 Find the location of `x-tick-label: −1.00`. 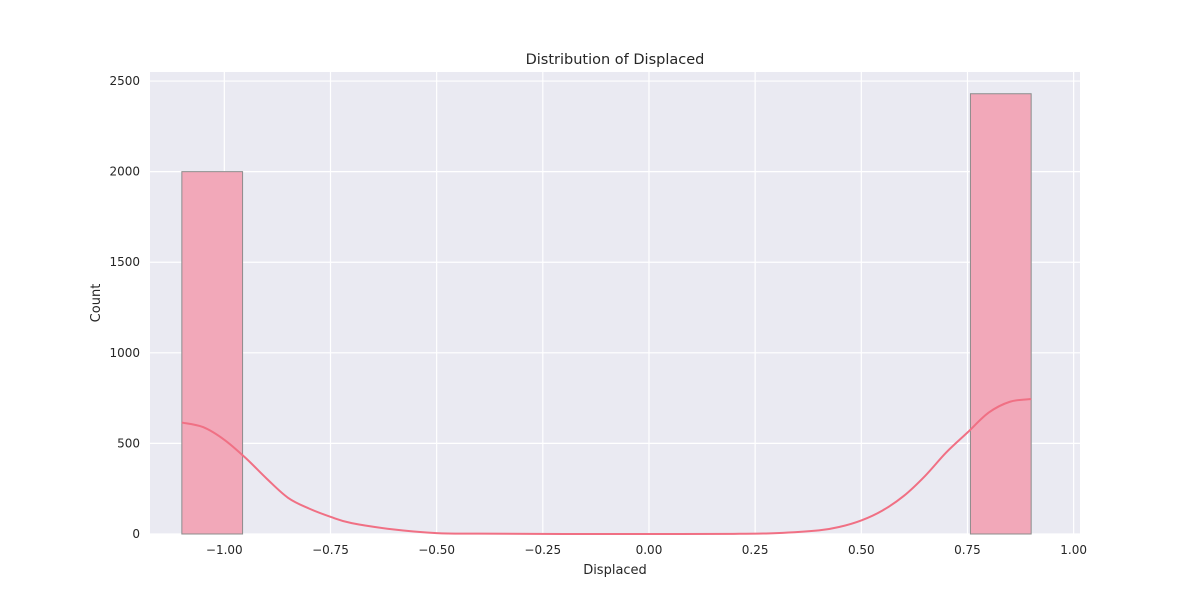

x-tick-label: −1.00 is located at coordinates (224, 550).